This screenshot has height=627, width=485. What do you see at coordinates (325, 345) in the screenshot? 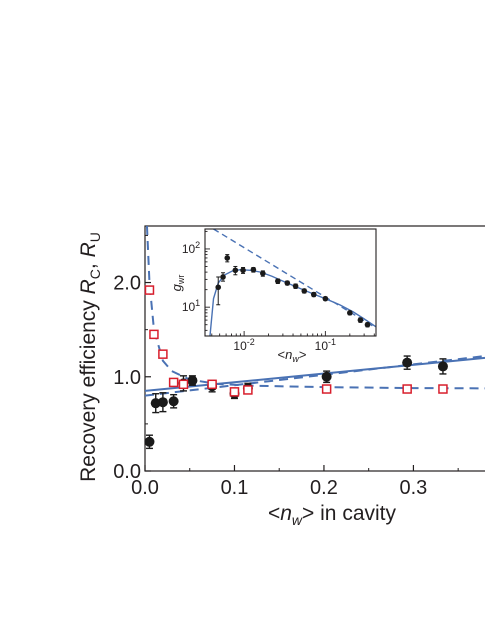
I see `inset-x-tick-label: 10⁻¹` at bounding box center [325, 345].